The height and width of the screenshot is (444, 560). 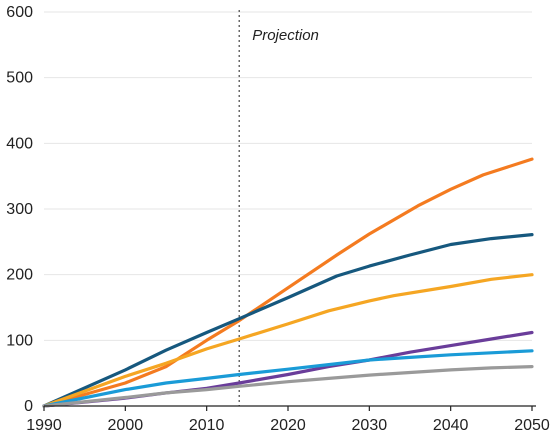 I want to click on y-tick-label: 100, so click(x=19, y=340).